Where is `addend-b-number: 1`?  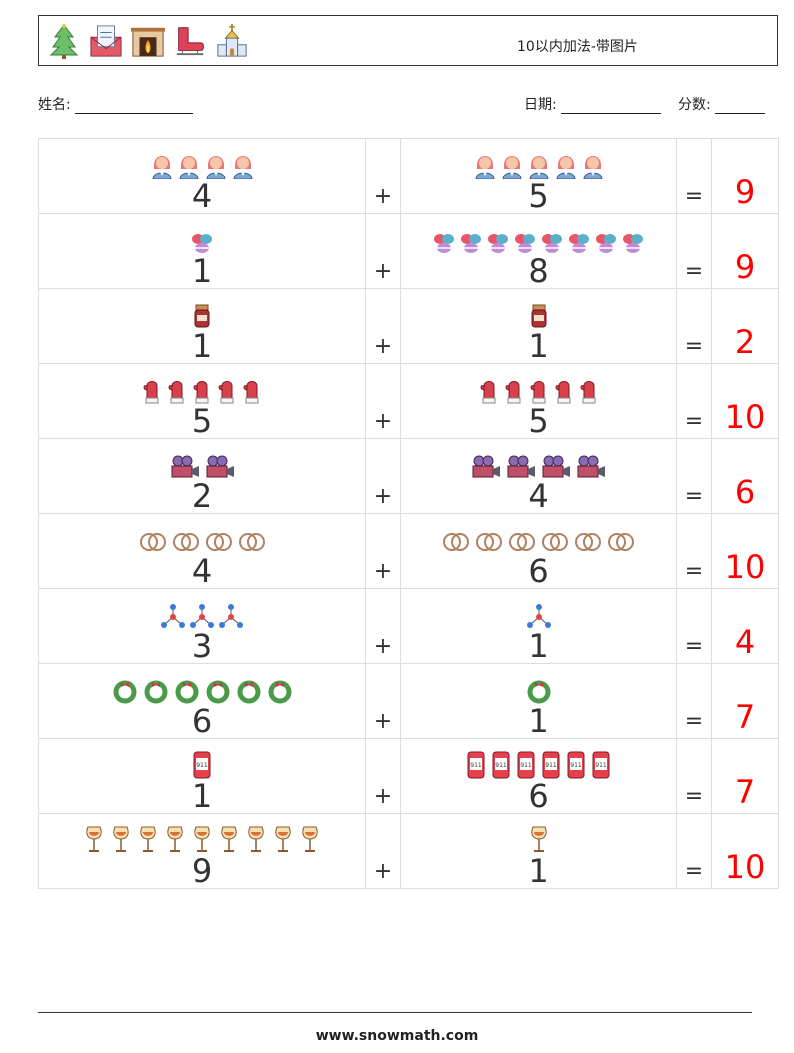
addend-b-number: 1 is located at coordinates (538, 346).